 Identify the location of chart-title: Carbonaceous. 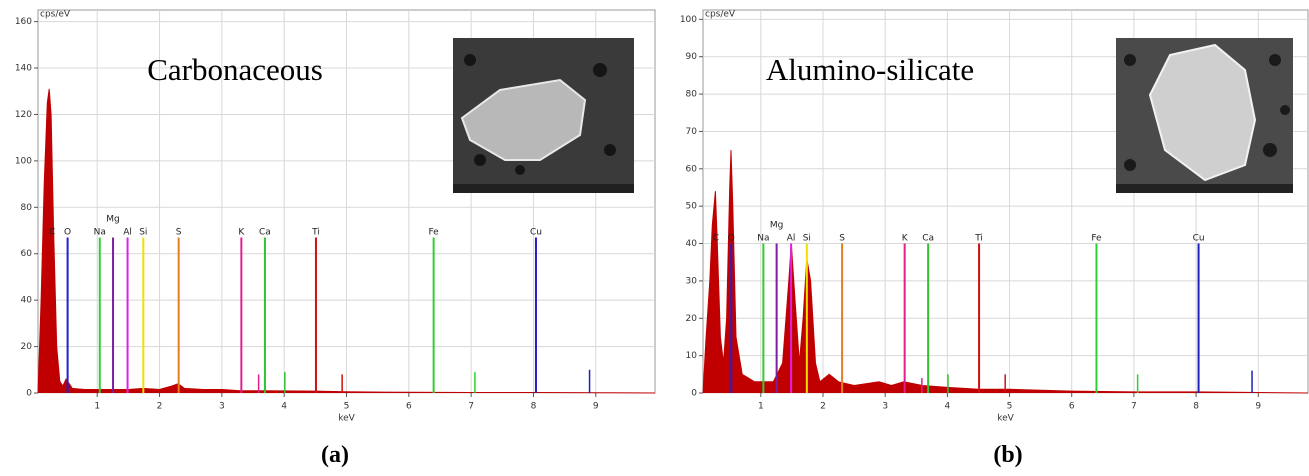
(235, 69).